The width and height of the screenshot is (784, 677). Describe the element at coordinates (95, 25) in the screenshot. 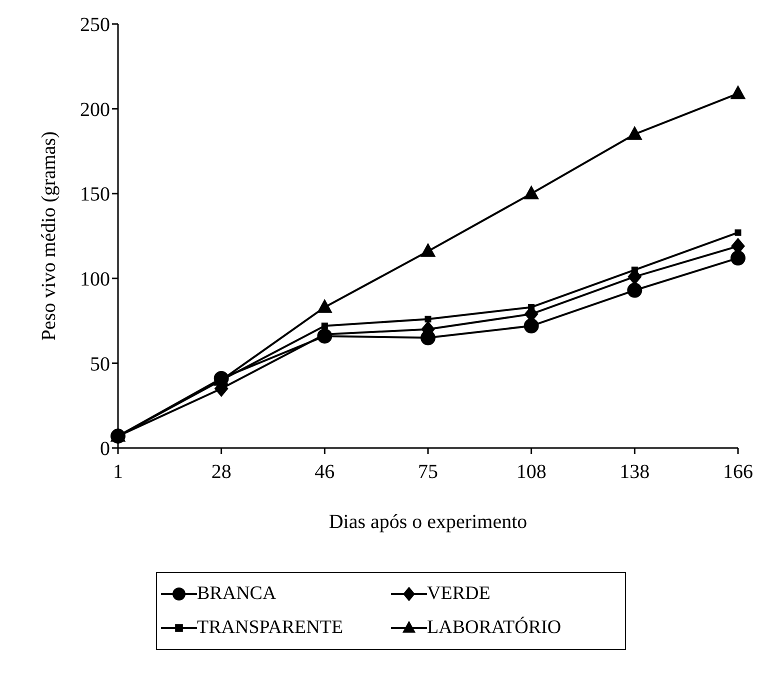

I see `y-tick-label: 250` at that location.